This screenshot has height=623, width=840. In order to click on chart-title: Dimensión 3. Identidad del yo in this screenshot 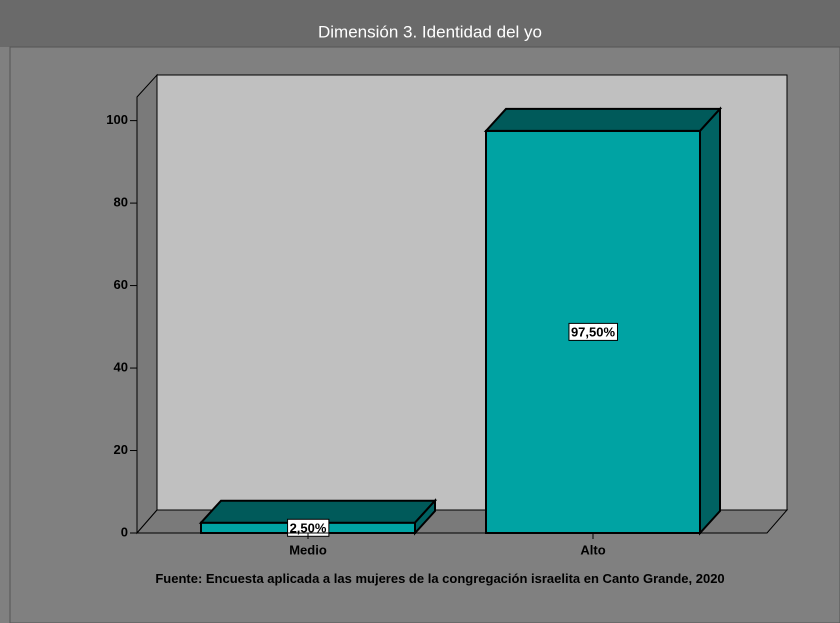, I will do `click(430, 31)`.